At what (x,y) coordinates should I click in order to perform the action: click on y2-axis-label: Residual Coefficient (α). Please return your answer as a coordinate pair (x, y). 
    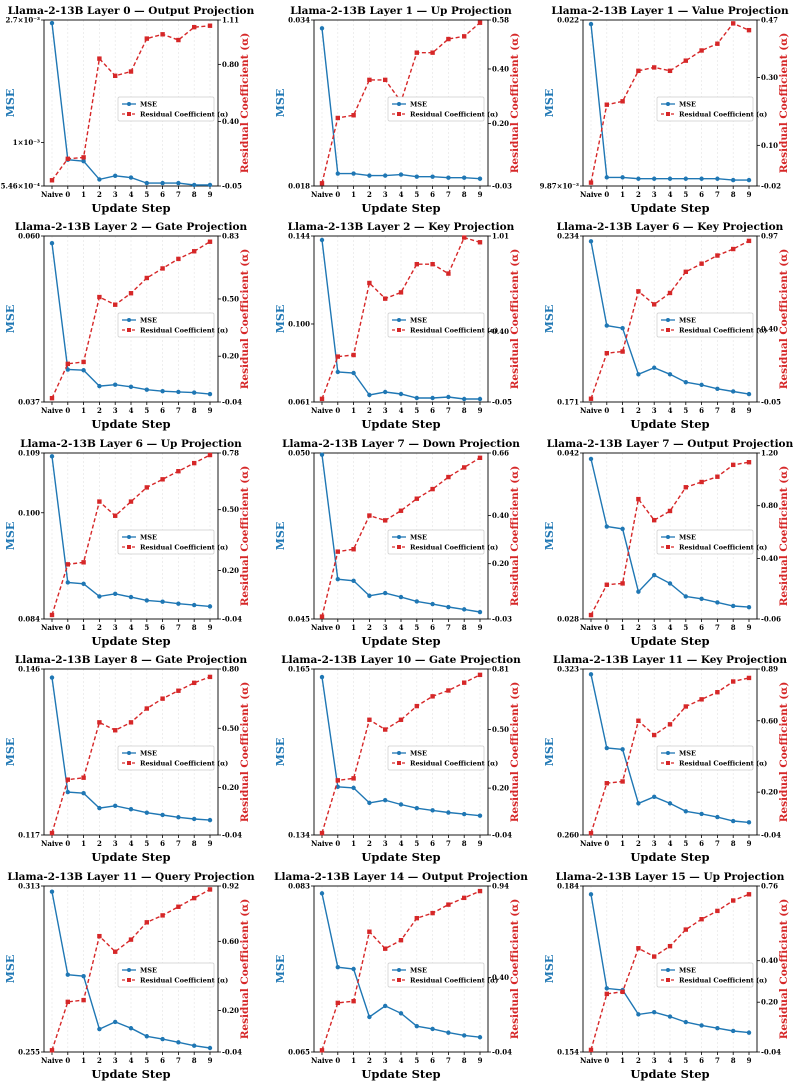
    Looking at the image, I should click on (245, 319).